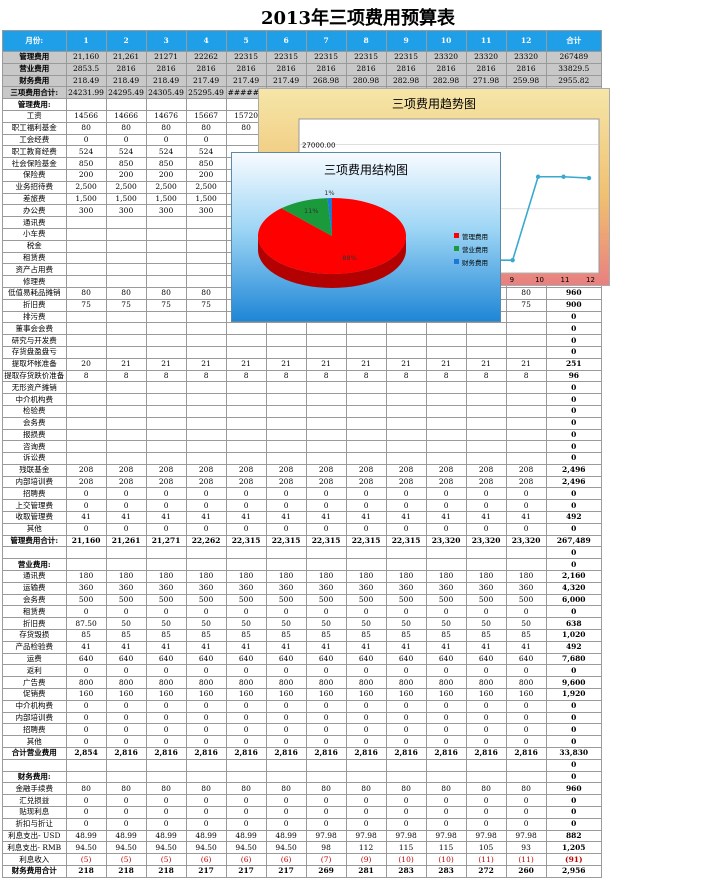 The image size is (716, 878). What do you see at coordinates (34, 541) in the screenshot?
I see `row-label: 管理费用合计:` at bounding box center [34, 541].